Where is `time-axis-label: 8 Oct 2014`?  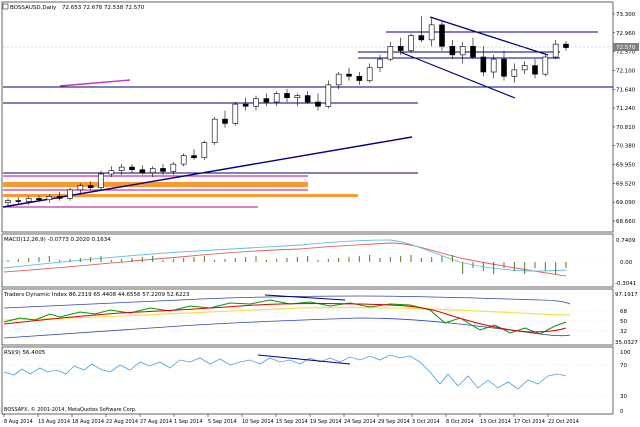 time-axis-label: 8 Oct 2014 is located at coordinates (460, 422).